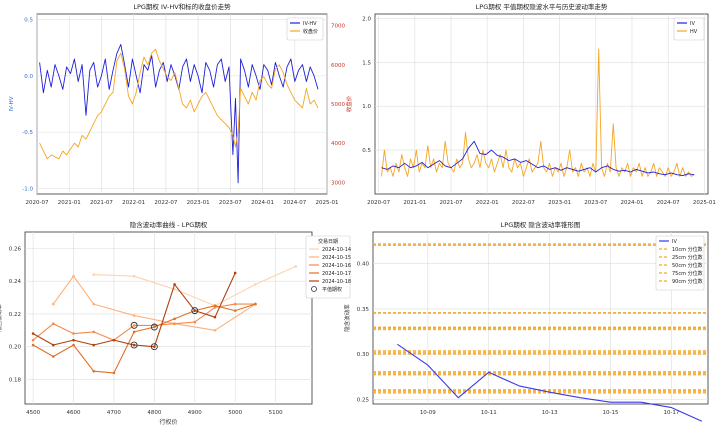 The height and width of the screenshot is (434, 719). Describe the element at coordinates (687, 281) in the screenshot. I see `legend-label: 90cm 分位数` at that location.